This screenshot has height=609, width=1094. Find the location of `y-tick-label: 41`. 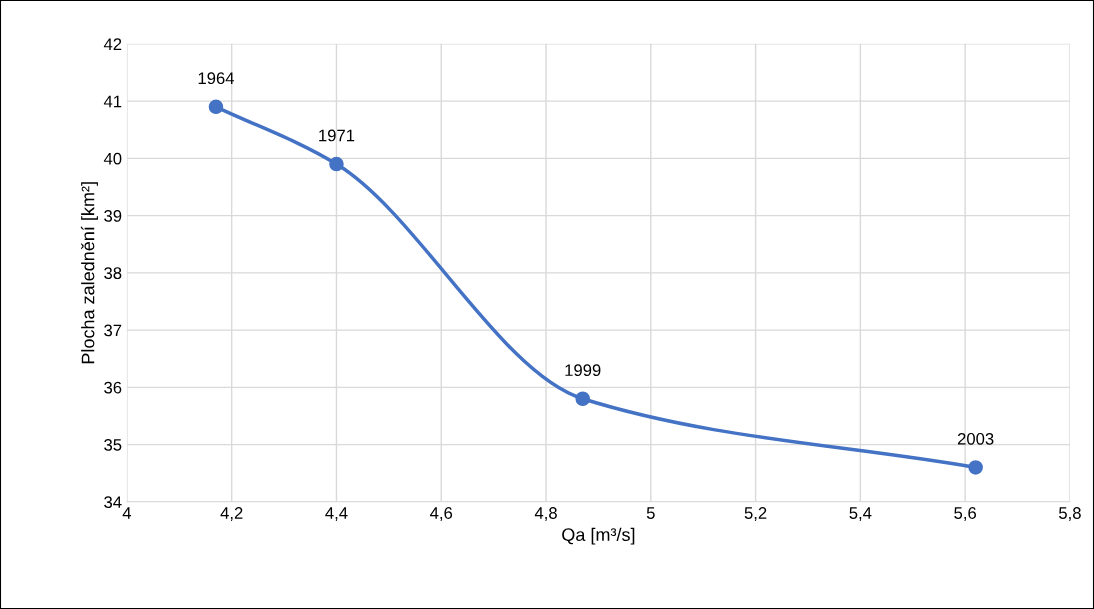

y-tick-label: 41 is located at coordinates (112, 101).